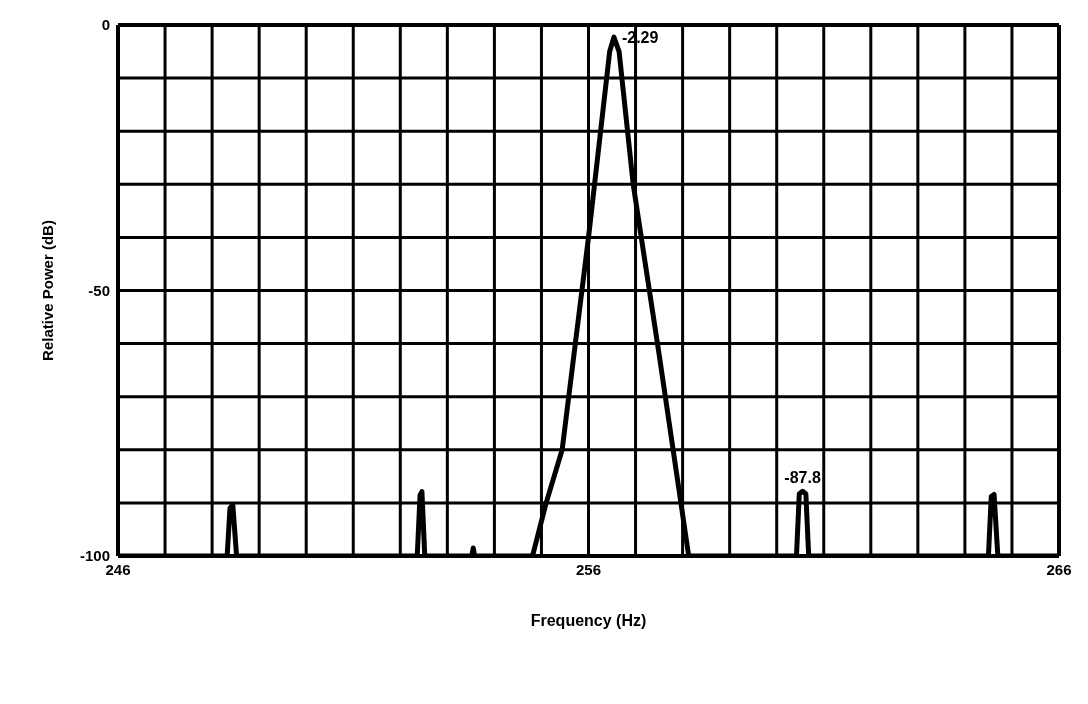  What do you see at coordinates (48, 290) in the screenshot?
I see `y-axis-title: Relative Power (dB)` at bounding box center [48, 290].